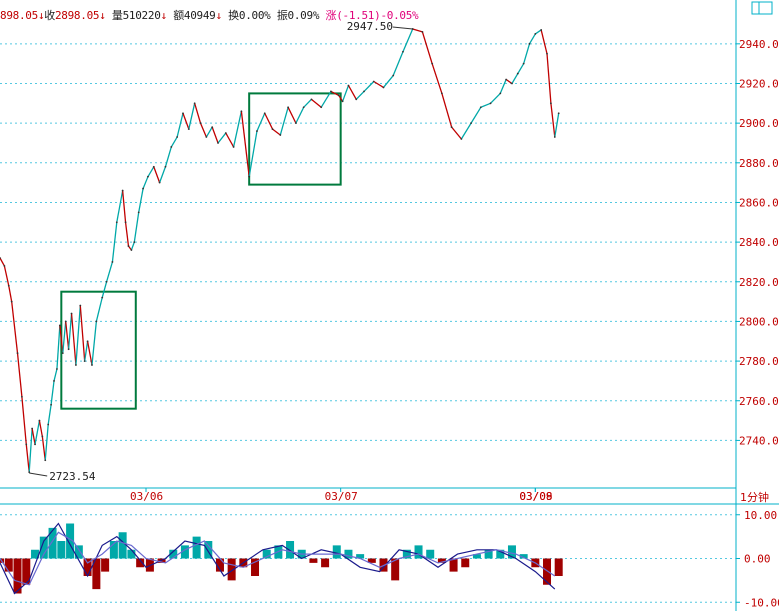 This screenshot has height=613, width=779. What do you see at coordinates (759, 202) in the screenshot?
I see `price-tick-label: 2860.00` at bounding box center [759, 202].